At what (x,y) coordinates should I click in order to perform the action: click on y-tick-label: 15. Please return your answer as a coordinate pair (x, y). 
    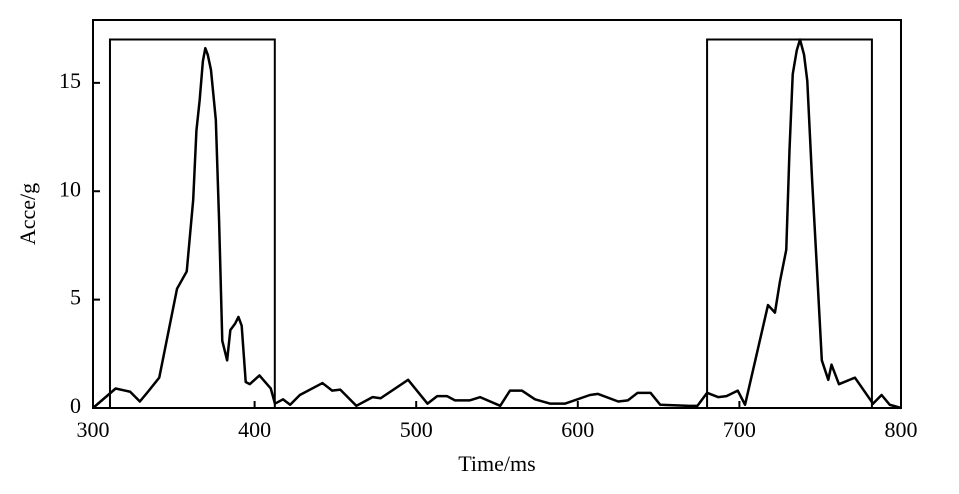
    Looking at the image, I should click on (70, 80).